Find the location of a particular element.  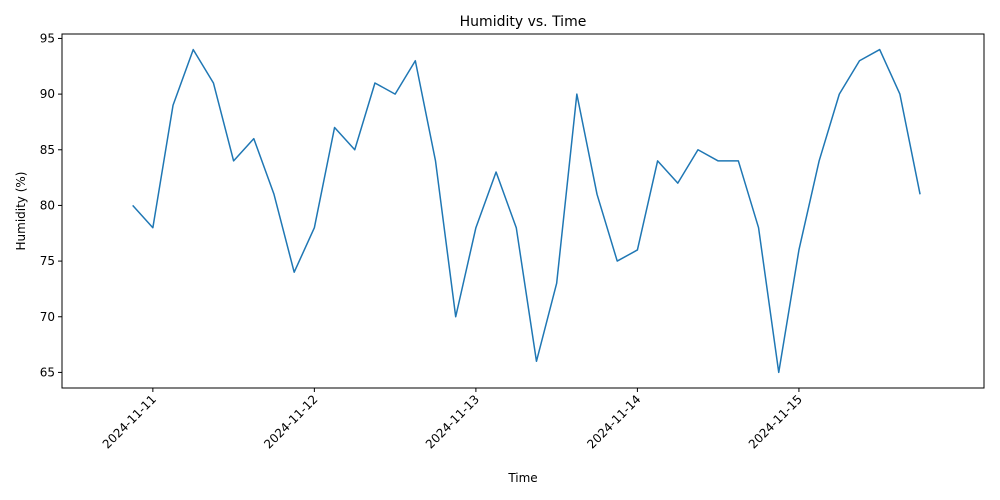

chart-title: Humidity vs. Time is located at coordinates (523, 22).